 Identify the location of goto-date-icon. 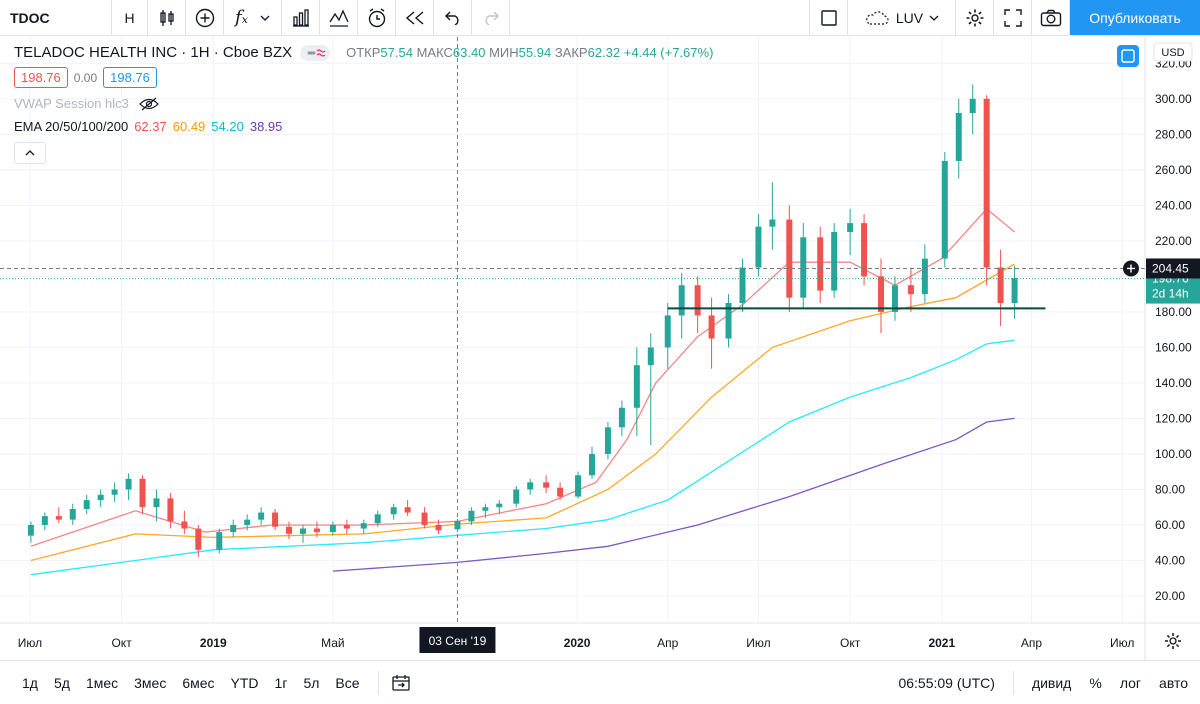
(401, 683).